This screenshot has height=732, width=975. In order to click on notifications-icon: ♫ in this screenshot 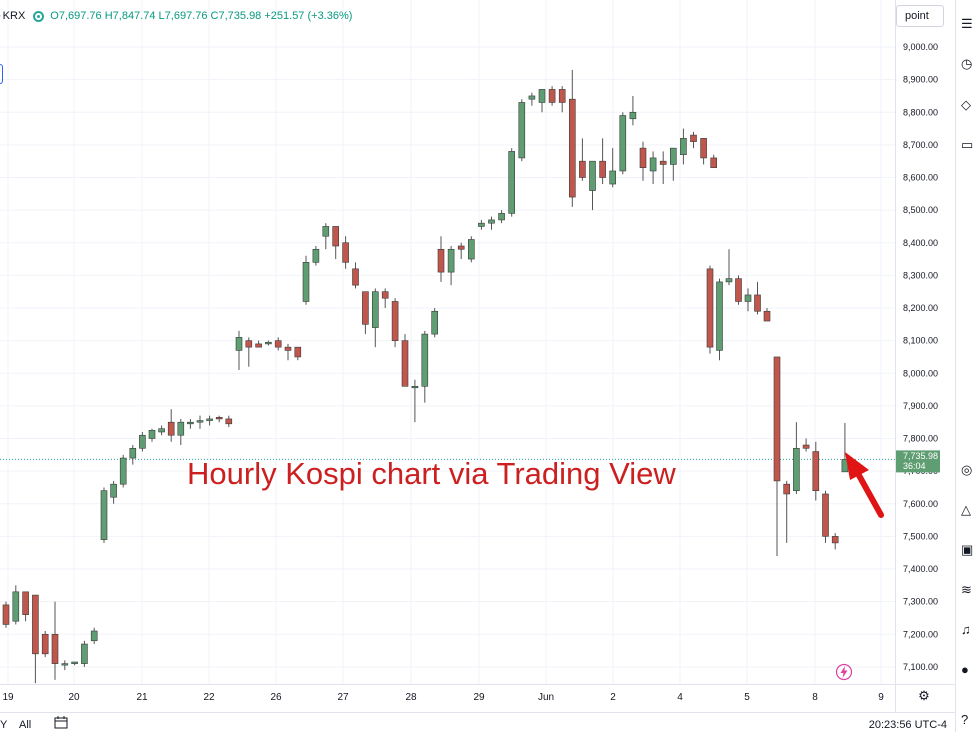, I will do `click(966, 630)`.